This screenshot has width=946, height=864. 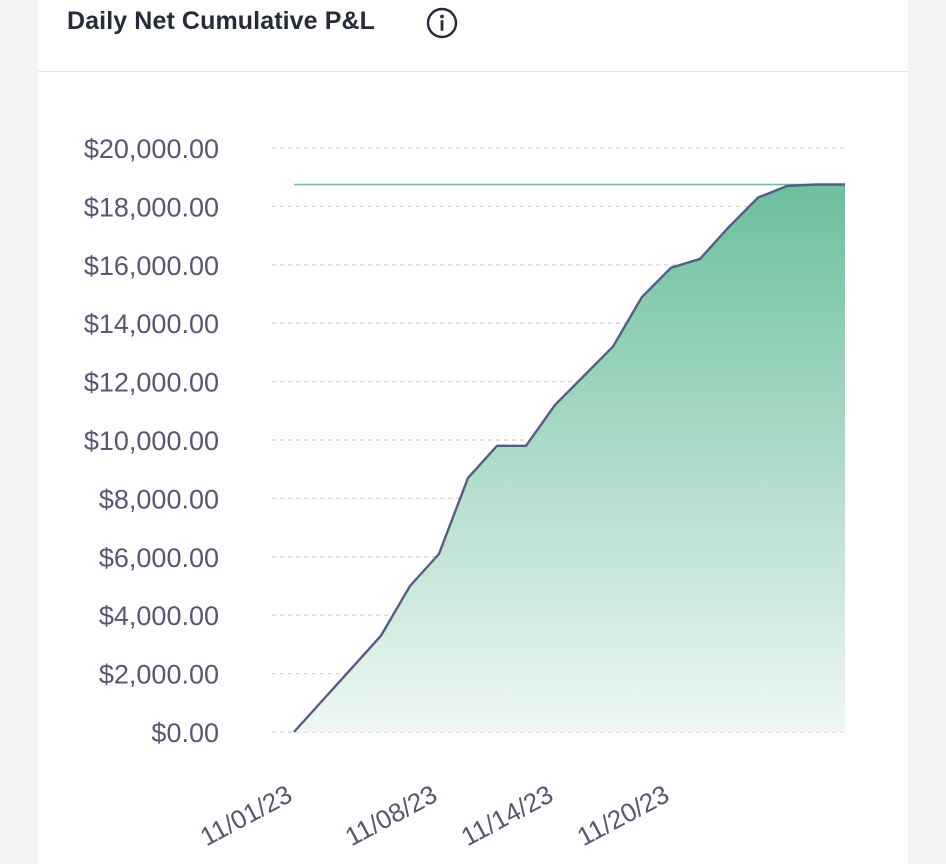 What do you see at coordinates (159, 616) in the screenshot?
I see `y-tick-label: $4,000.00` at bounding box center [159, 616].